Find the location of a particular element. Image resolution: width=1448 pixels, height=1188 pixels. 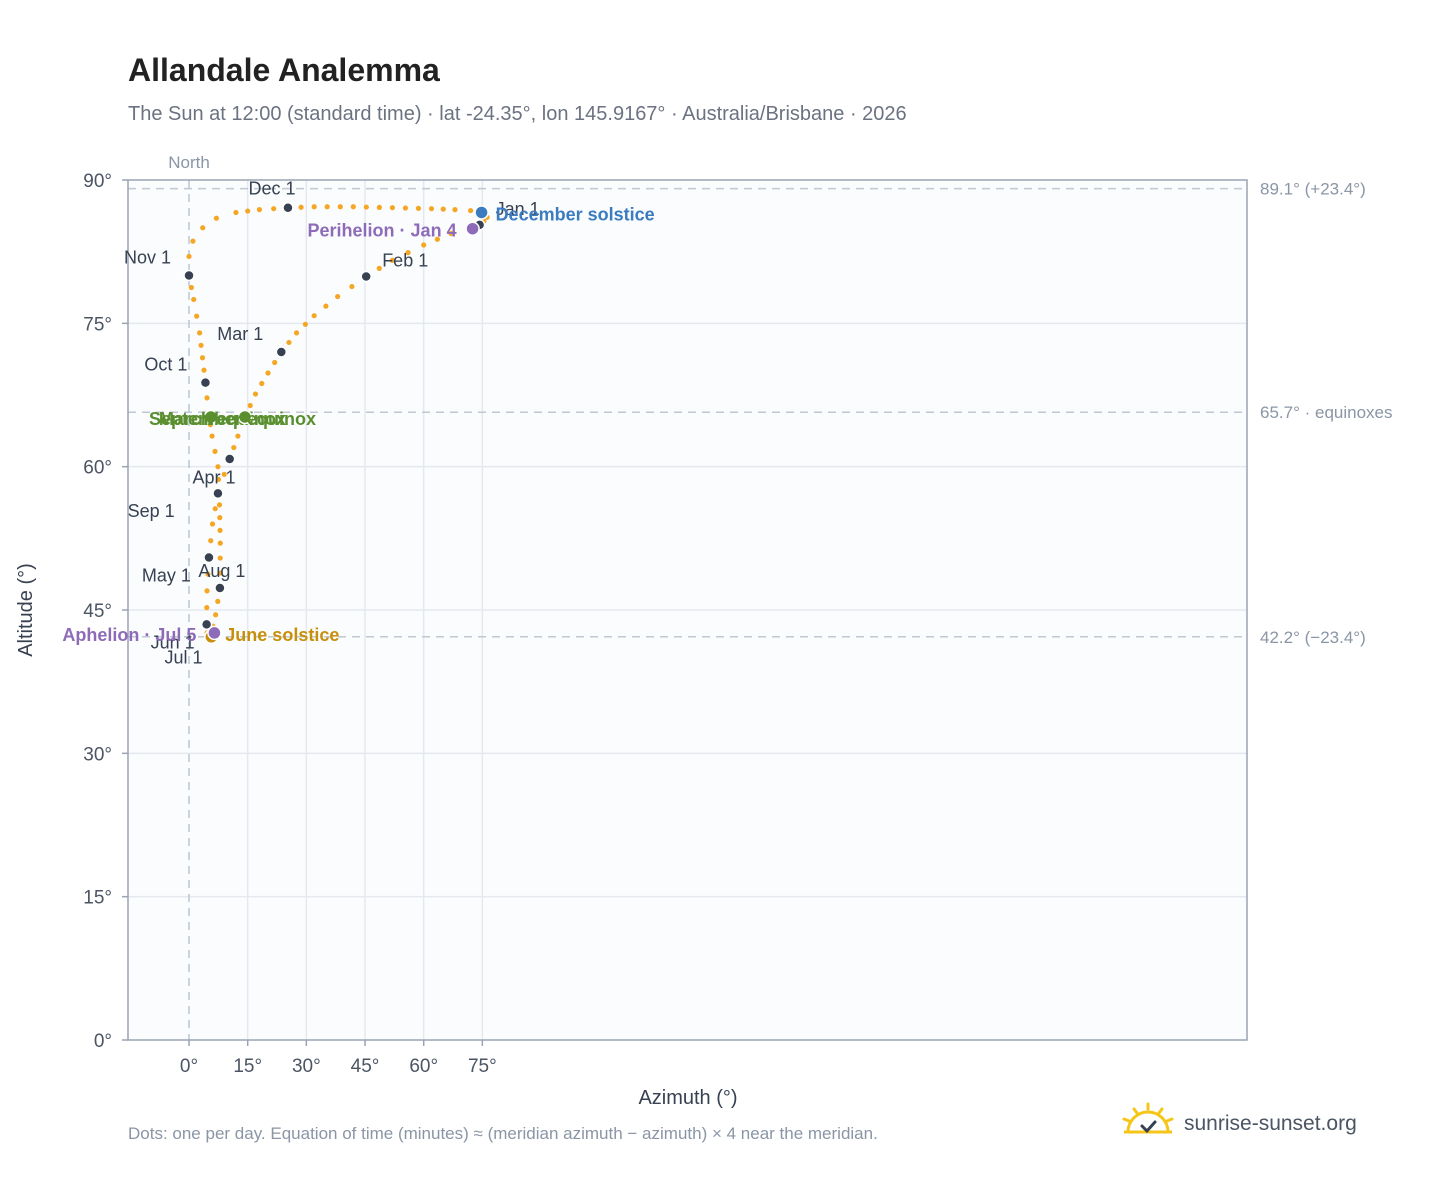

month-marker-label: Sep 1 is located at coordinates (151, 511).